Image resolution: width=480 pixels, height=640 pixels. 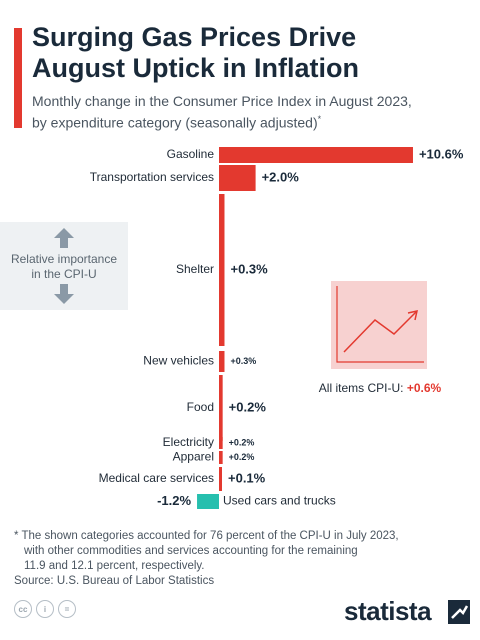 What do you see at coordinates (361, 388) in the screenshot?
I see `all-items-text: All items CPI-U:` at bounding box center [361, 388].